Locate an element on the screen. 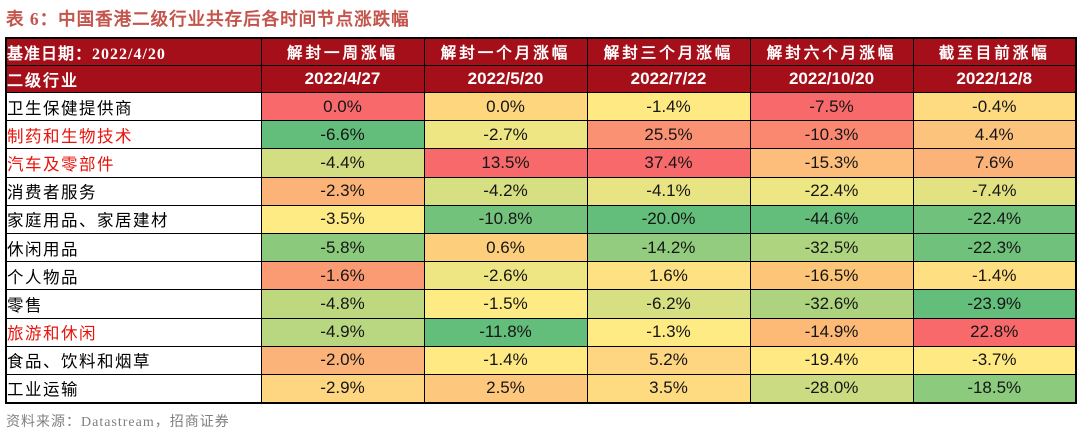 Image resolution: width=1080 pixels, height=434 pixels. industry-name: 旅游和休闲 is located at coordinates (133, 332).